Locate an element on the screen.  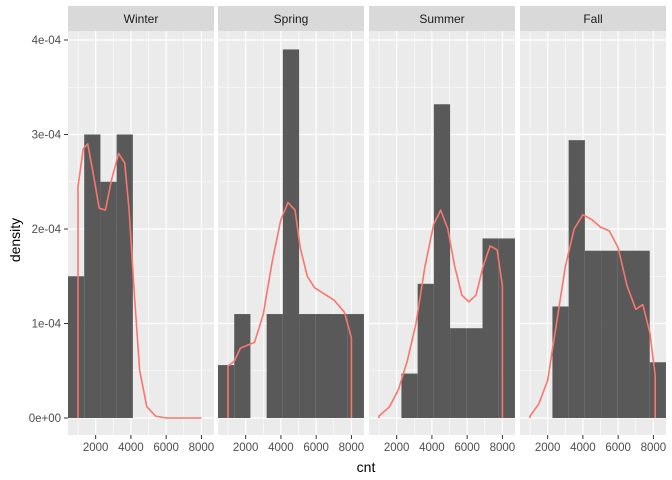
facet-strip-label: Spring is located at coordinates (291, 19).